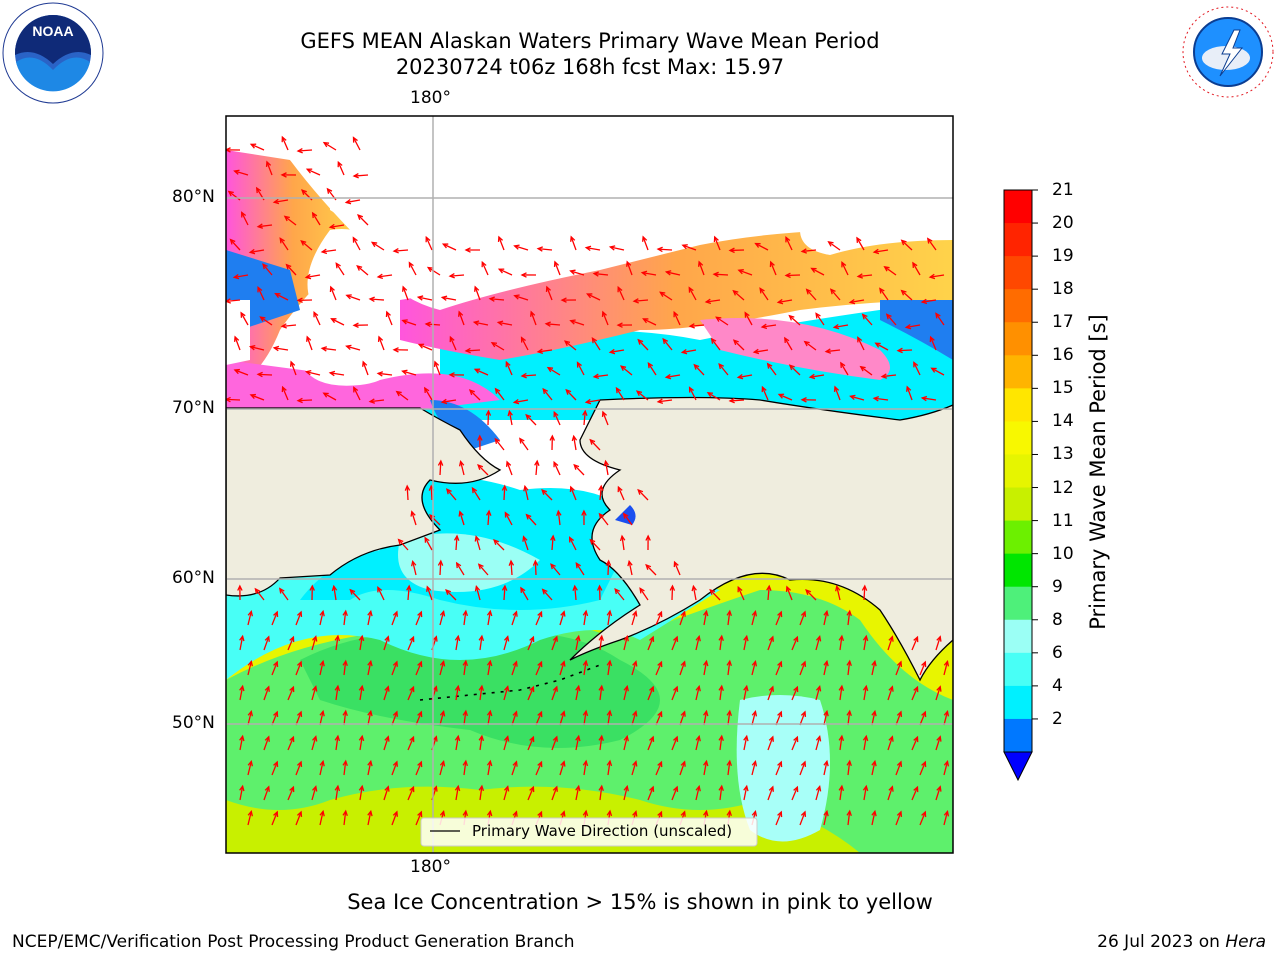  Describe the element at coordinates (590, 67) in the screenshot. I see `chart-title-line2: 20230724 t06z 168h fcst Max: 15.97` at that location.